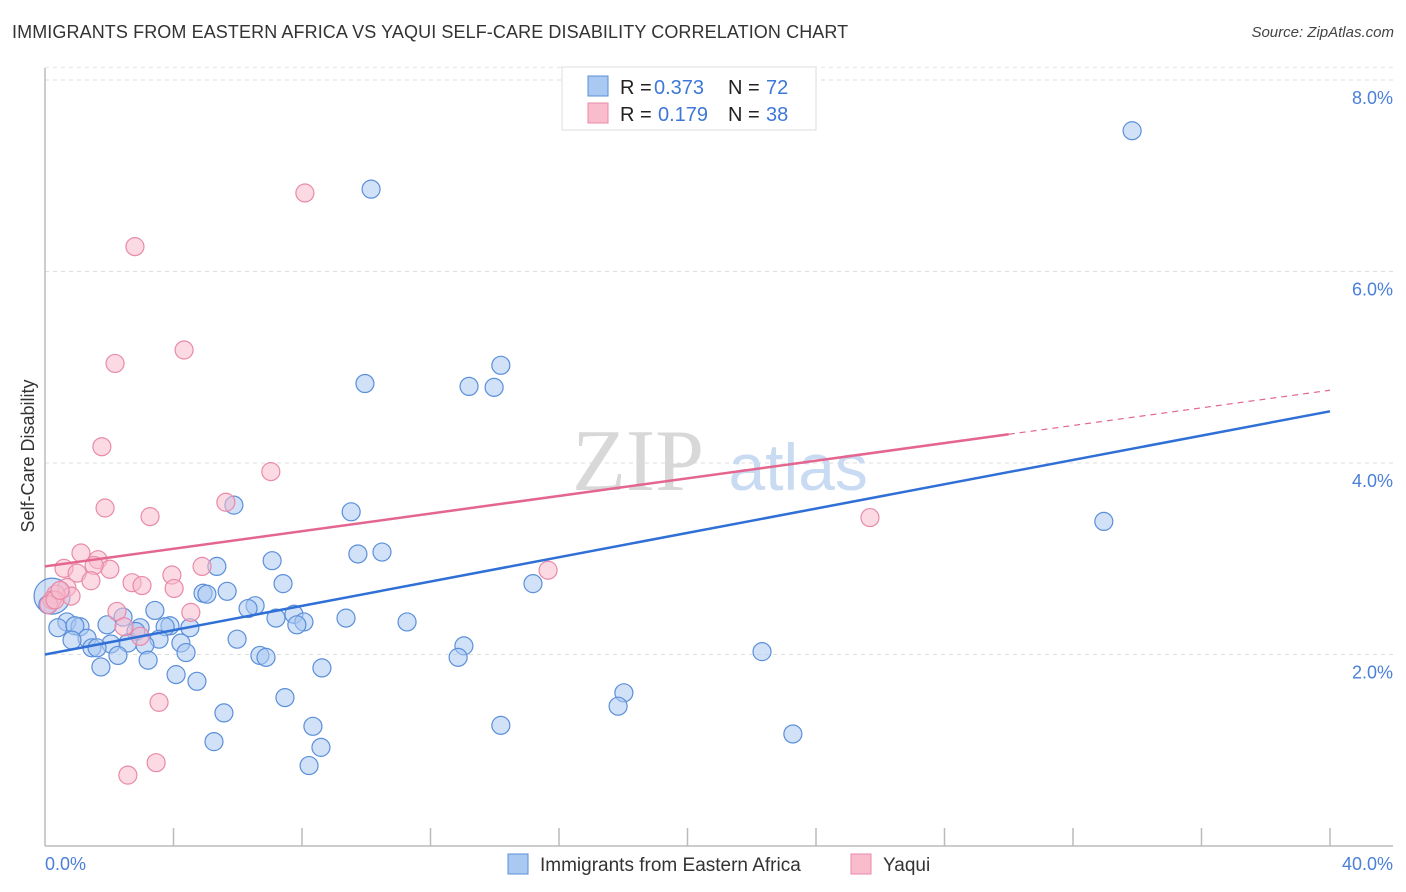 Image resolution: width=1406 pixels, height=892 pixels. I want to click on y-tick-label: 2.0%, so click(1372, 673).